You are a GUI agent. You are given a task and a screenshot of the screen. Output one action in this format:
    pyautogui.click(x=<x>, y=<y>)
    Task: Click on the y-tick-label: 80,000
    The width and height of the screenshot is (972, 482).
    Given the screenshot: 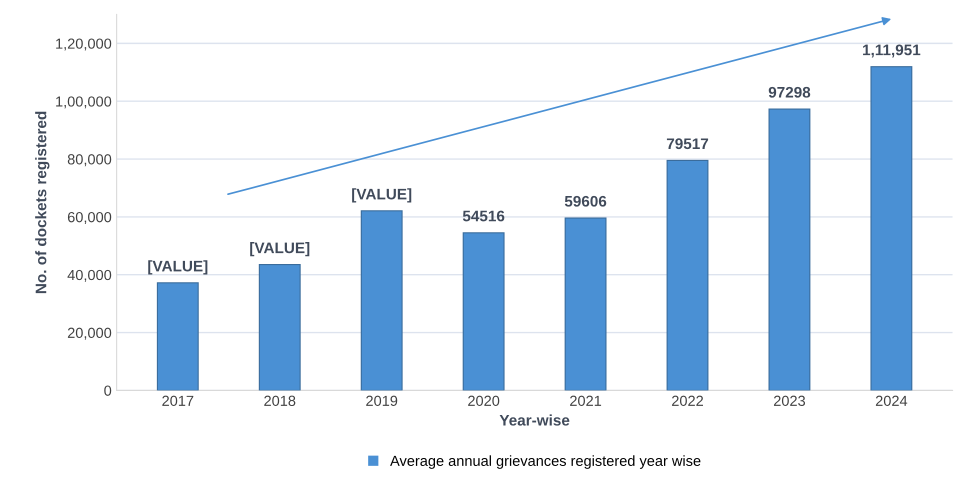 What is the action you would take?
    pyautogui.click(x=90, y=160)
    